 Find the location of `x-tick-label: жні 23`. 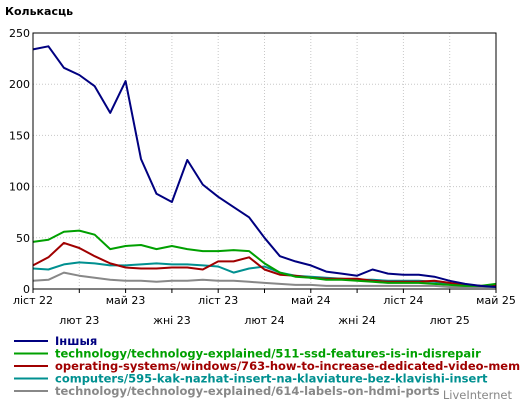

x-tick-label: жні 23 is located at coordinates (172, 320).